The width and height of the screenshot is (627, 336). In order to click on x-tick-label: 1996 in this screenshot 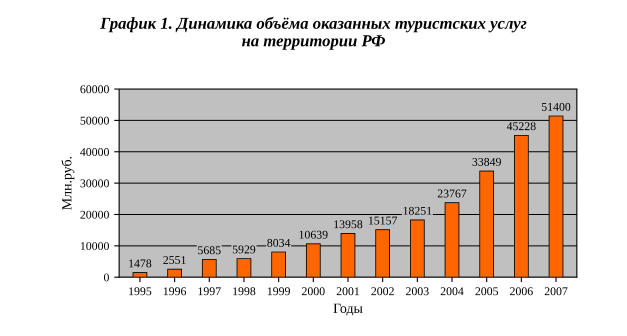, I will do `click(175, 291)`.